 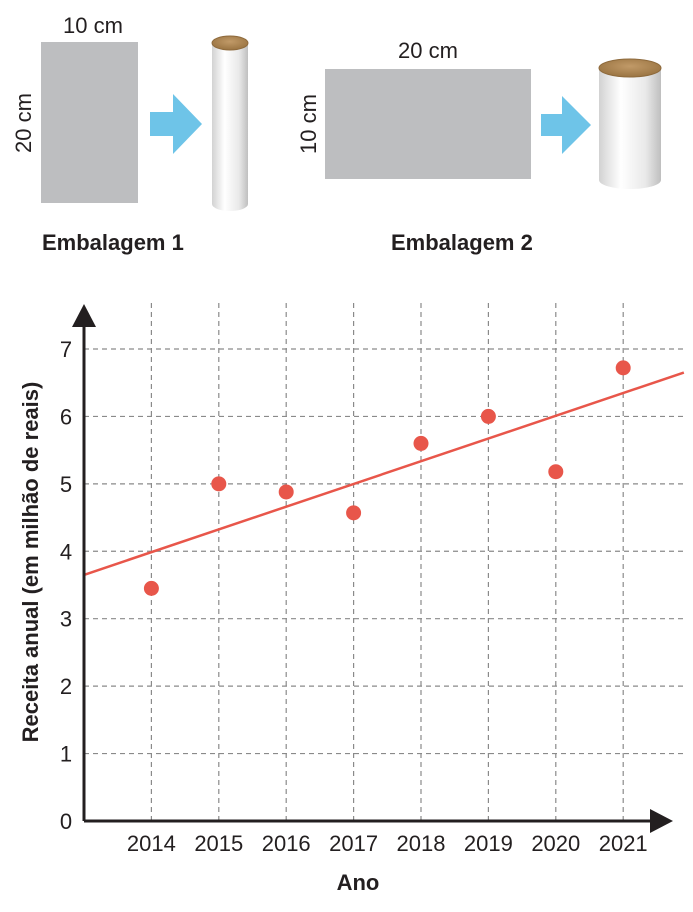 What do you see at coordinates (151, 843) in the screenshot?
I see `x-tick-label-2014: 2014` at bounding box center [151, 843].